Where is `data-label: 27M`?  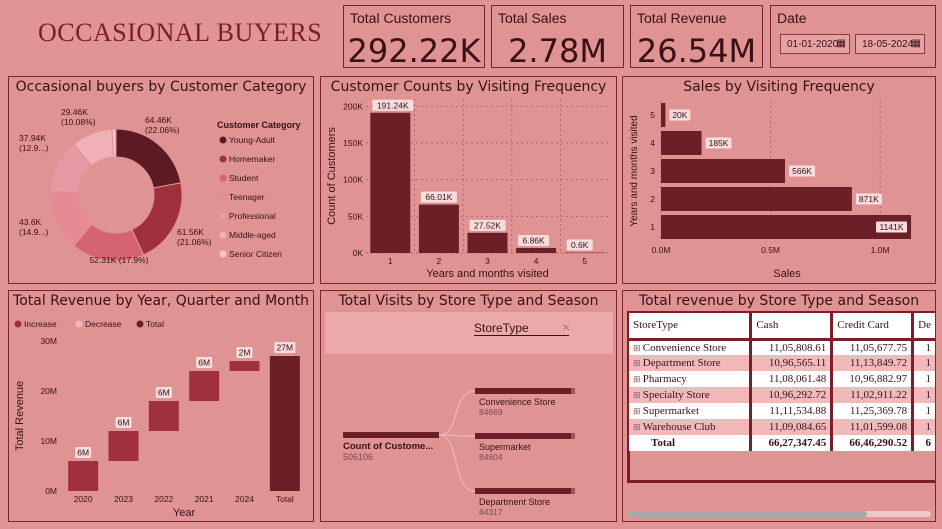
data-label: 27M is located at coordinates (285, 348).